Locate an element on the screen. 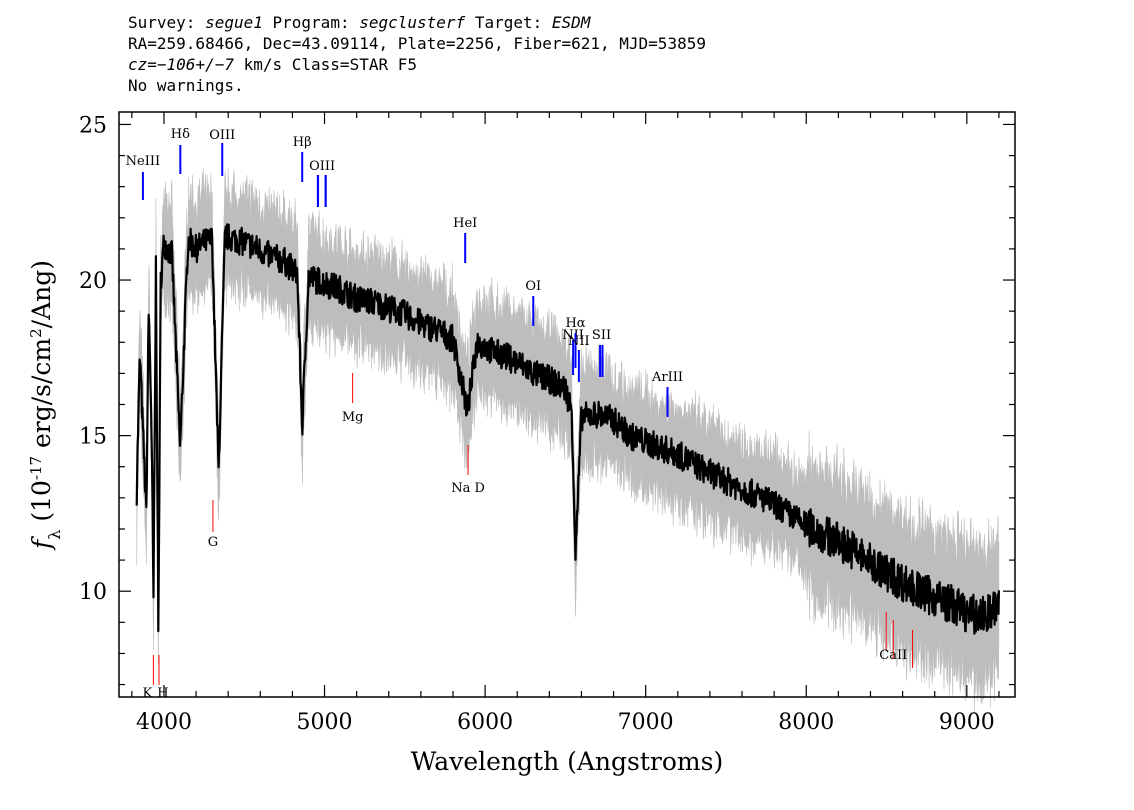 The image size is (1134, 810). line-marker-na-d: Na D is located at coordinates (468, 470).